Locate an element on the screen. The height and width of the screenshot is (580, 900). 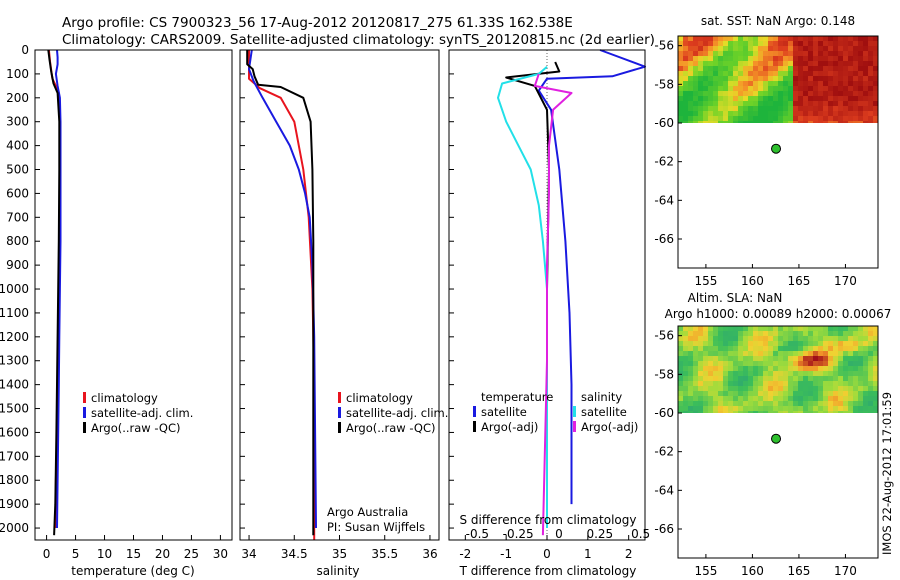
x-tick-label: 34.5 is located at coordinates (294, 554).